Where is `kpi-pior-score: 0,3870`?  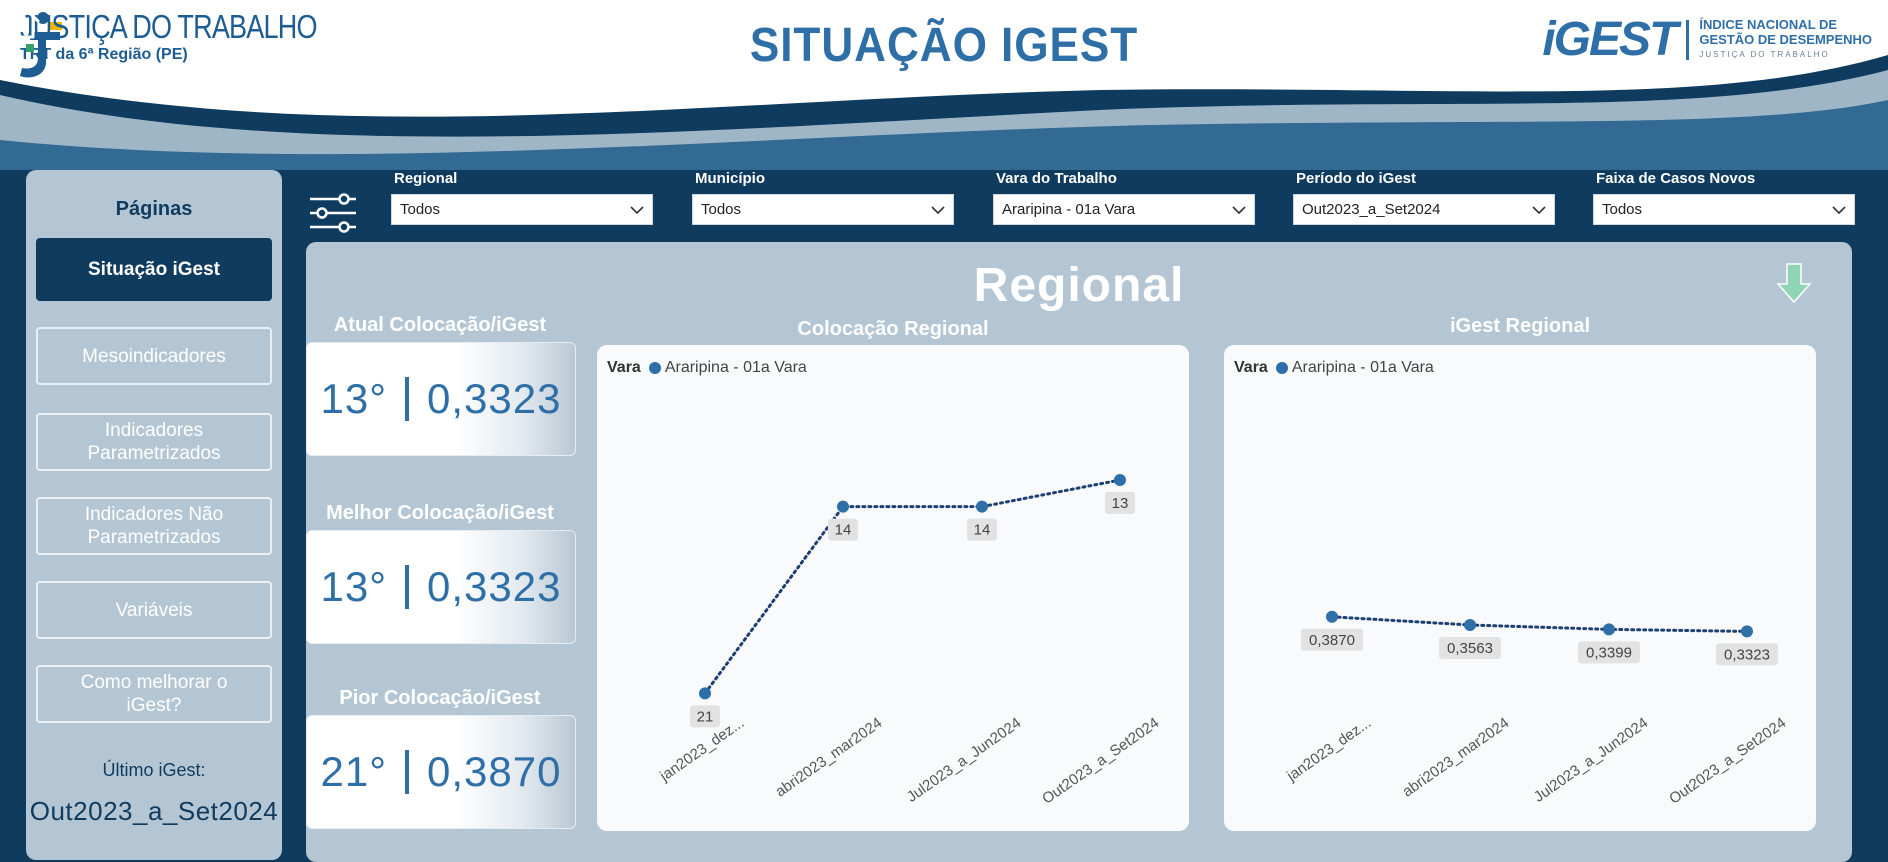 kpi-pior-score: 0,3870 is located at coordinates (494, 771).